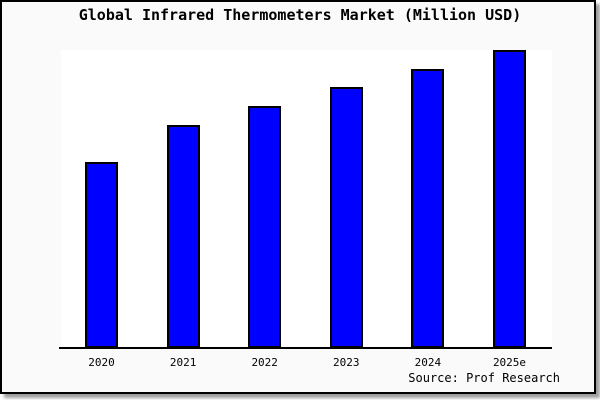  What do you see at coordinates (346, 217) in the screenshot?
I see `bar-2023` at bounding box center [346, 217].